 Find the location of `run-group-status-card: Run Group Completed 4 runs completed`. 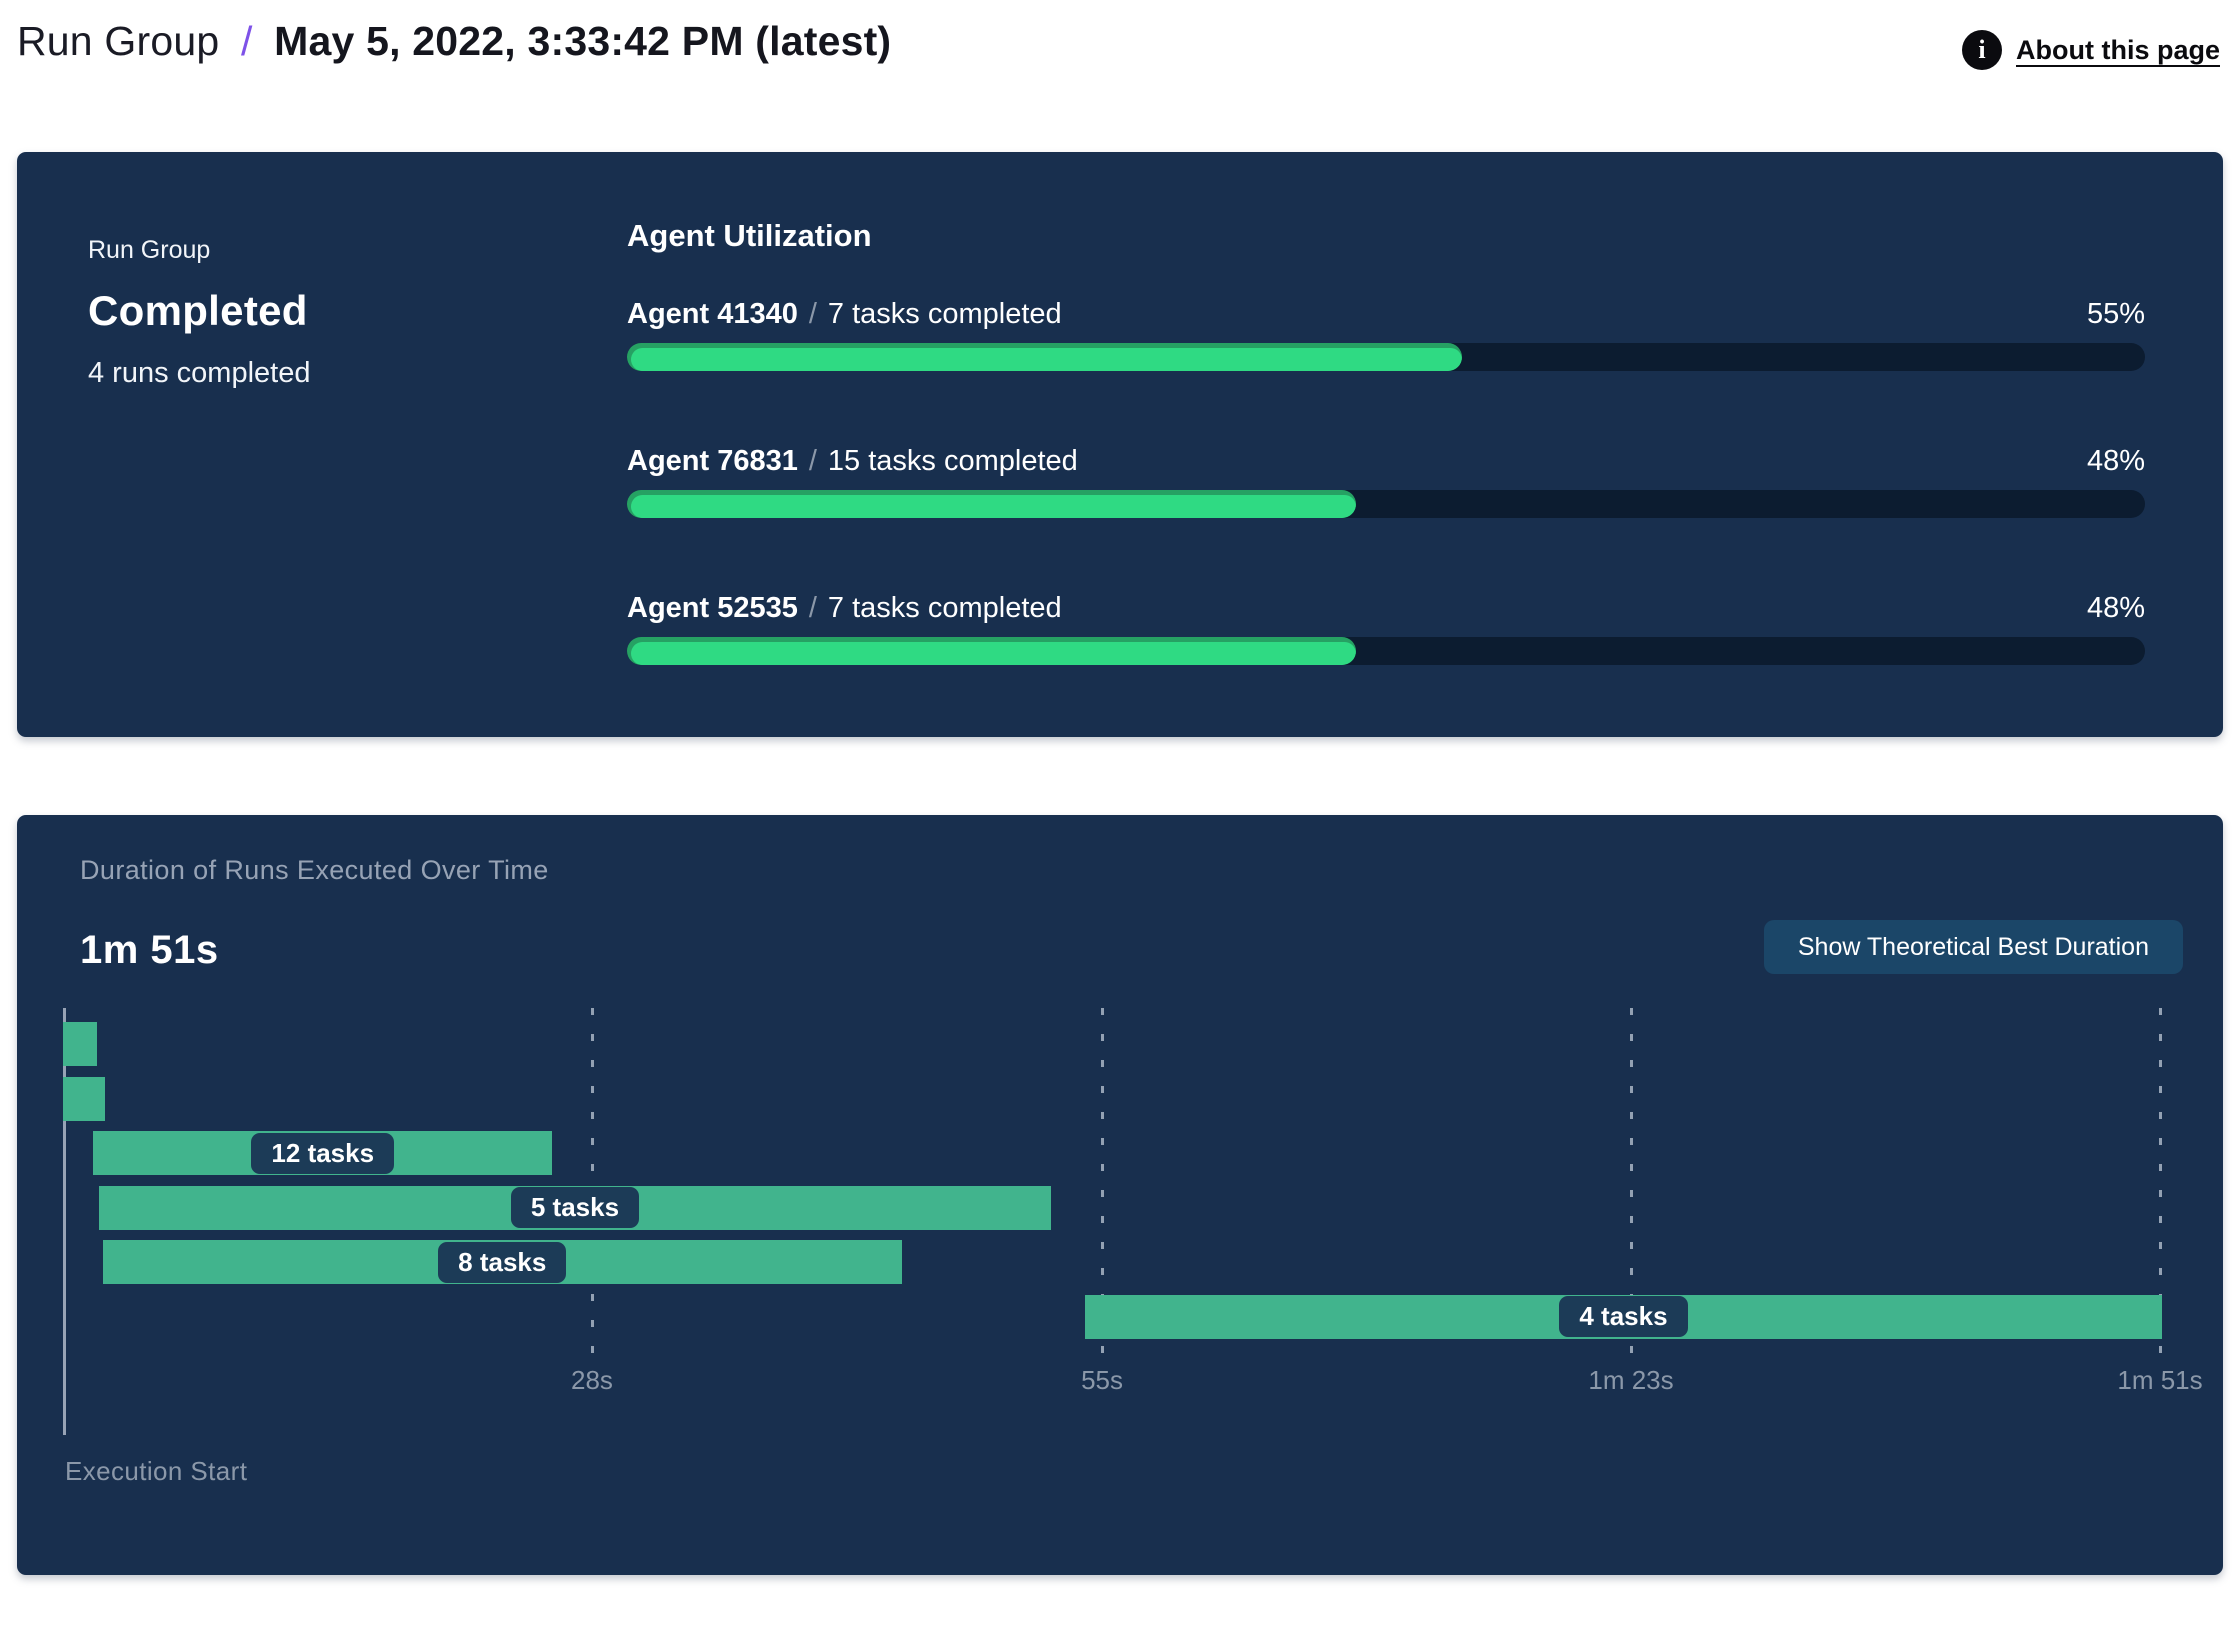

run-group-status-card: Run Group Completed 4 runs completed is located at coordinates (322, 444).